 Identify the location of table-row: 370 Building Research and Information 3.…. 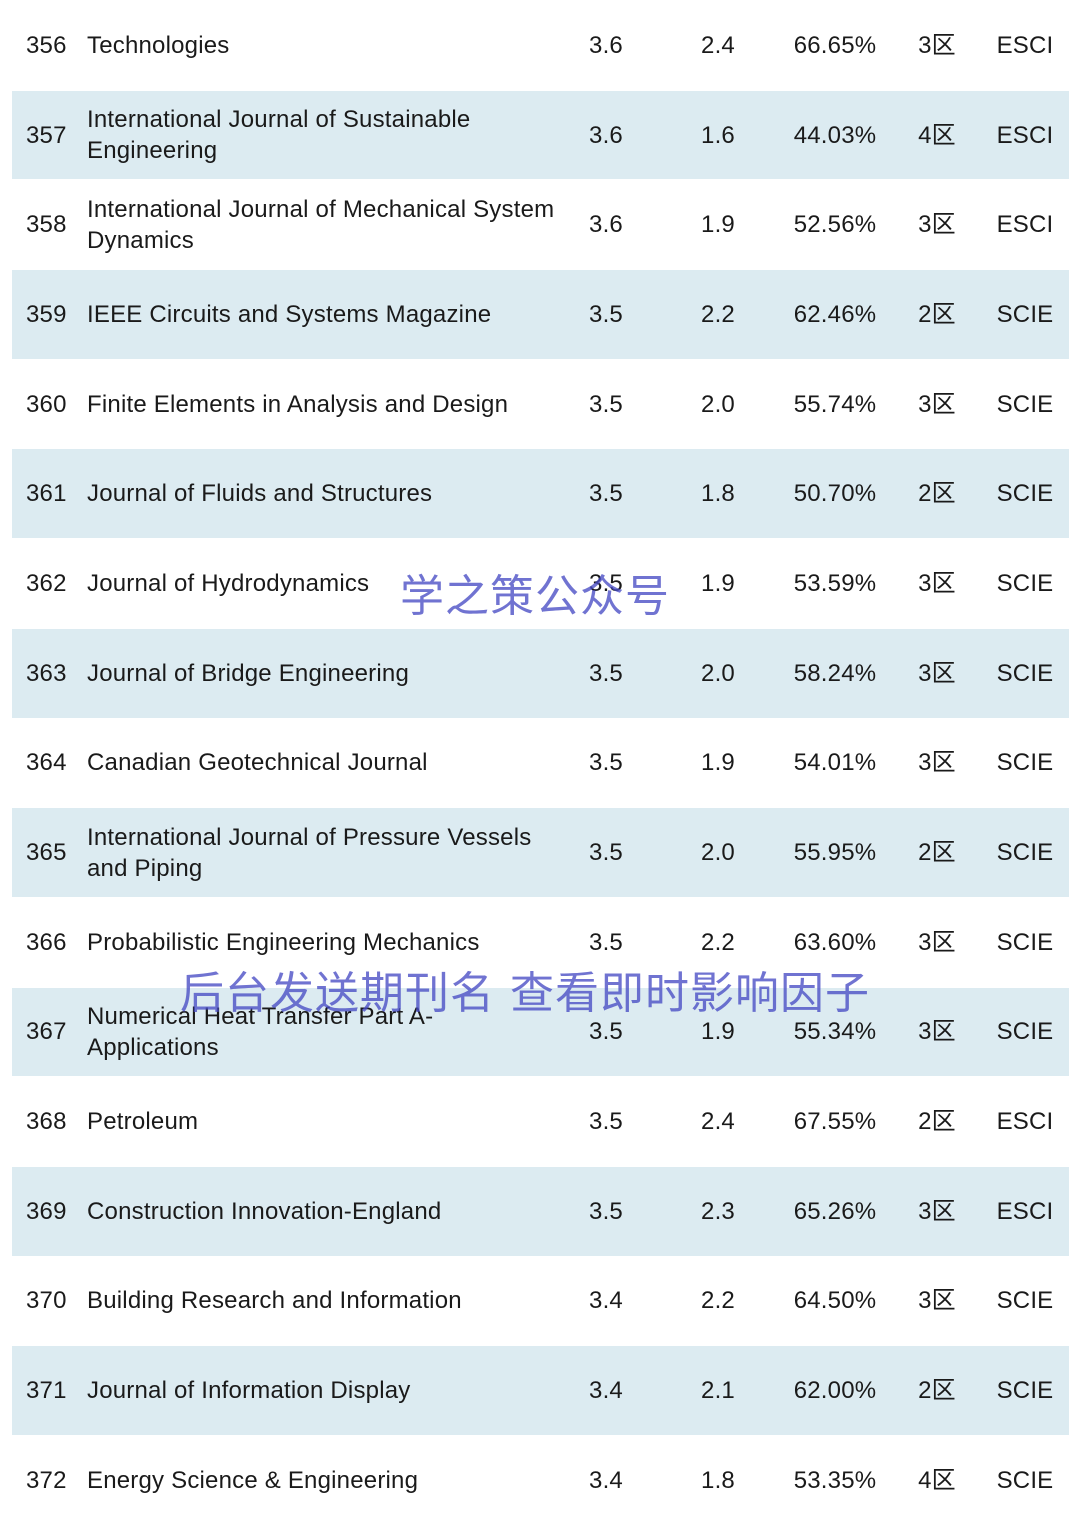
(540, 1302).